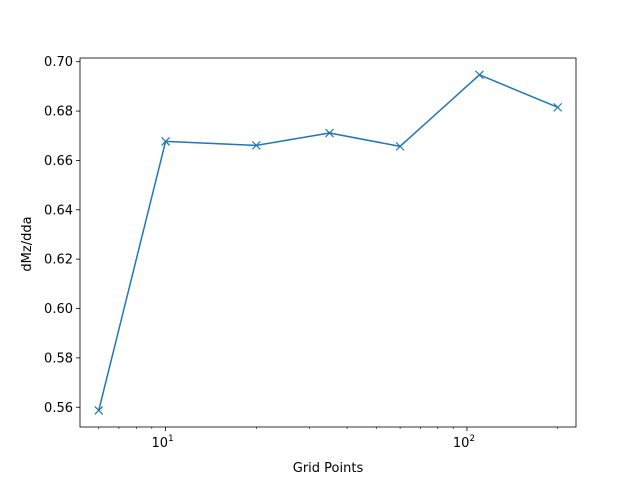 This screenshot has height=480, width=640. I want to click on y-tick-label: 0.68, so click(58, 112).